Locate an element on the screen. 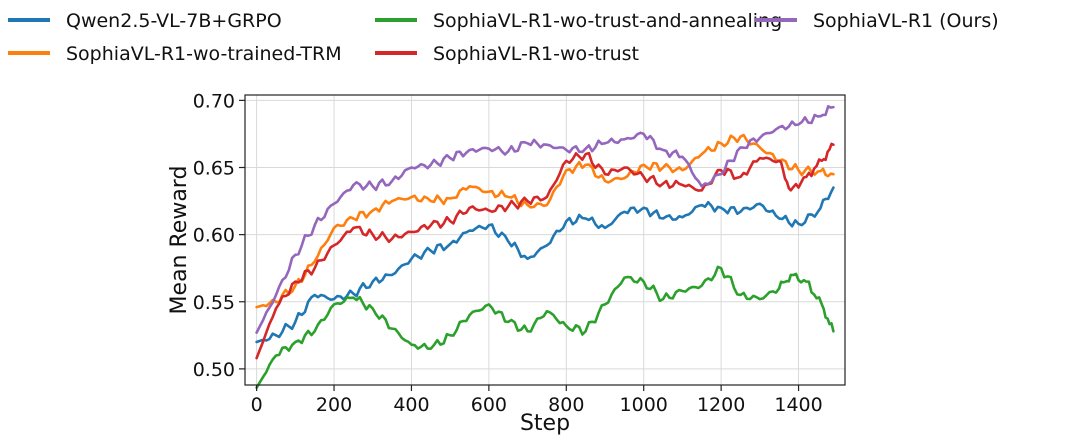 The width and height of the screenshot is (1080, 440). legend-label: SophiaVL-R1-wo-trust is located at coordinates (536, 54).